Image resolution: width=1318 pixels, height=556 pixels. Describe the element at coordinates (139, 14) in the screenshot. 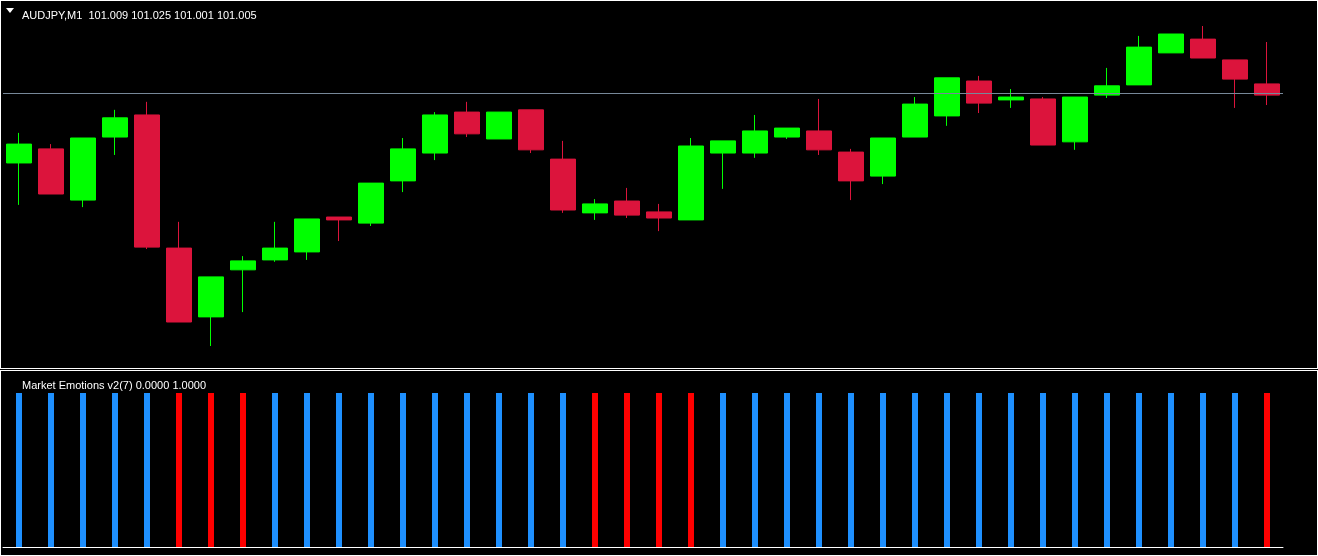

I see `chart-title: AUDJPY,M1 101.009 101.025 101.001 101.005` at that location.